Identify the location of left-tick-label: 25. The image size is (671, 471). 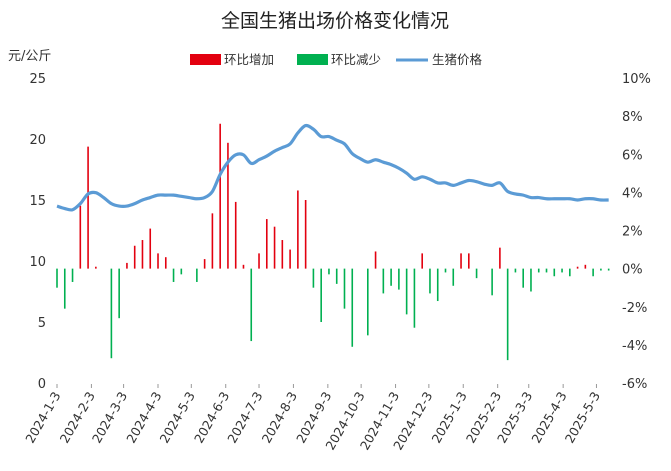
(37, 79).